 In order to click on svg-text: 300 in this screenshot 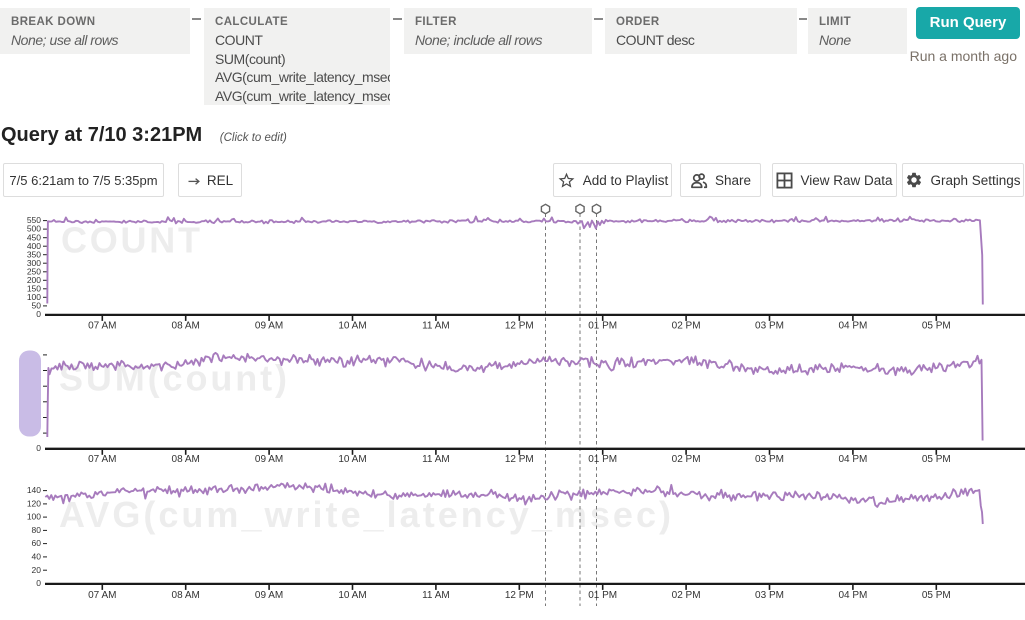, I will do `click(34, 263)`.